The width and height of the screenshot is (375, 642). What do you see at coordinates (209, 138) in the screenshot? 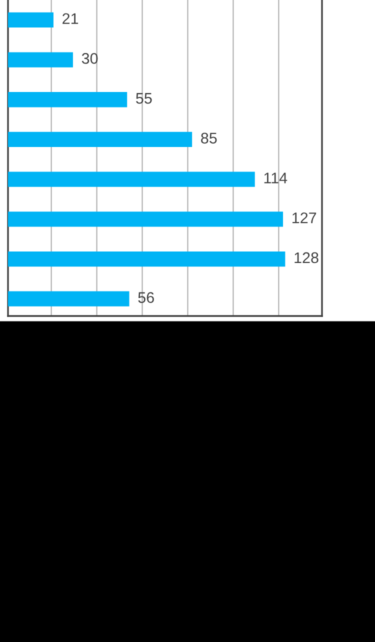
I see `data-label: 85` at bounding box center [209, 138].